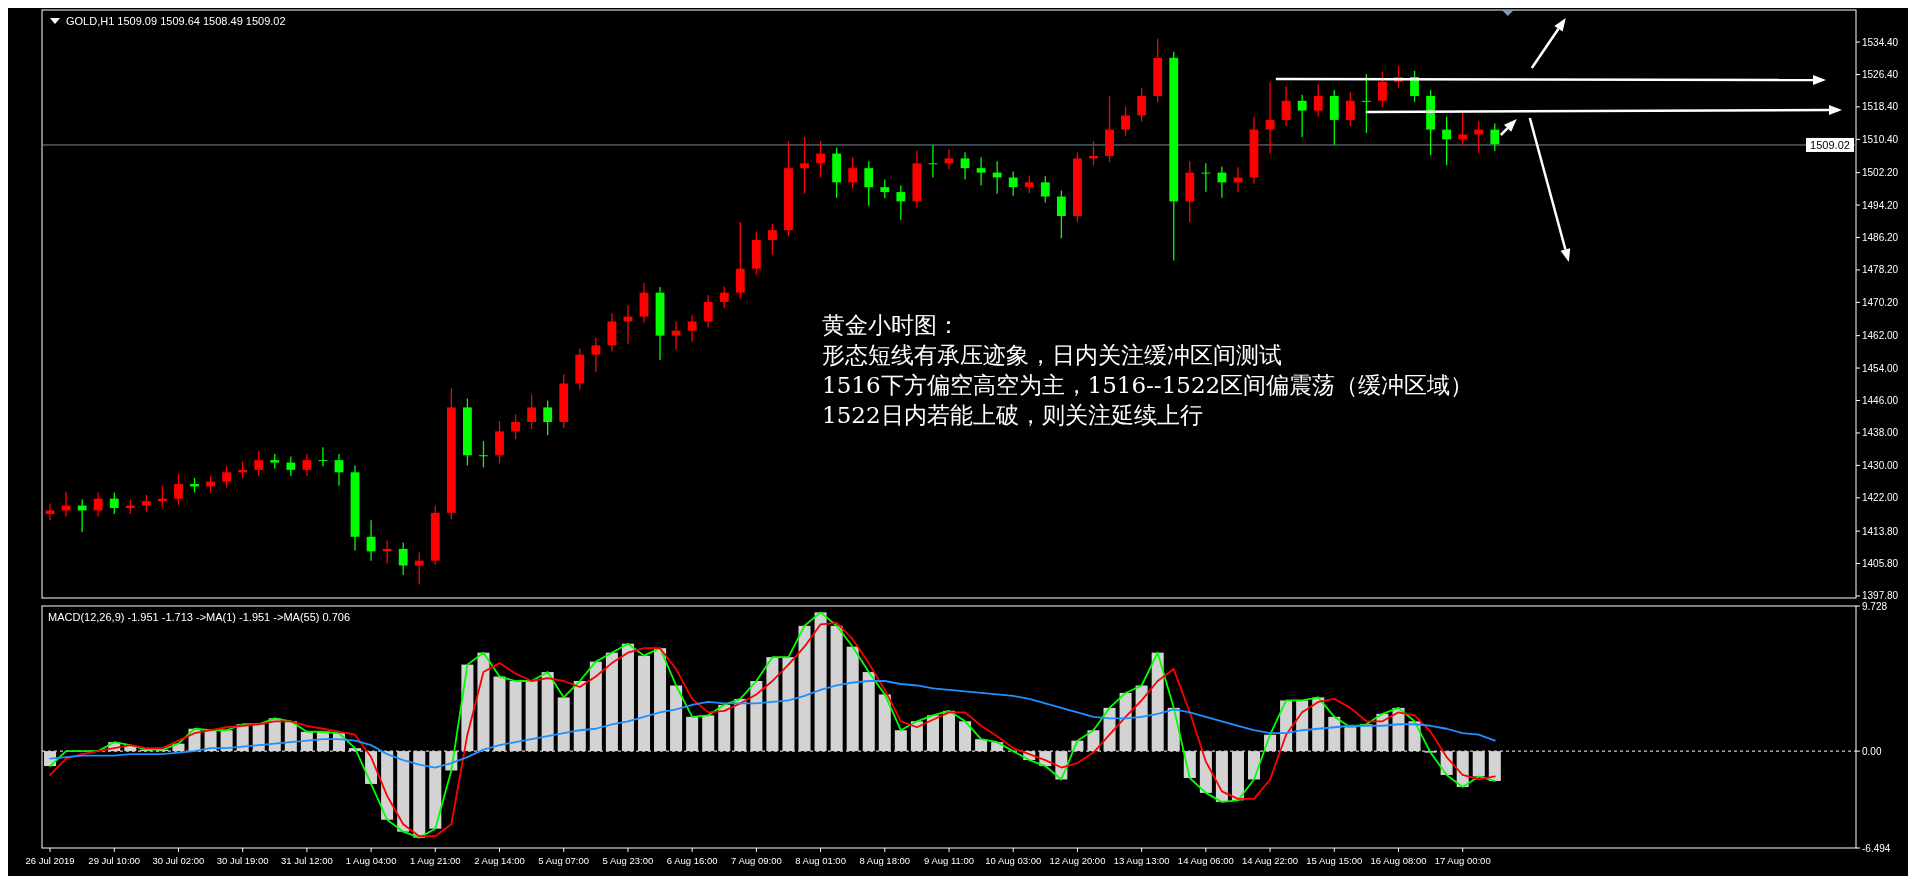  Describe the element at coordinates (1880, 596) in the screenshot. I see `y-tick-label: 1397.80` at that location.